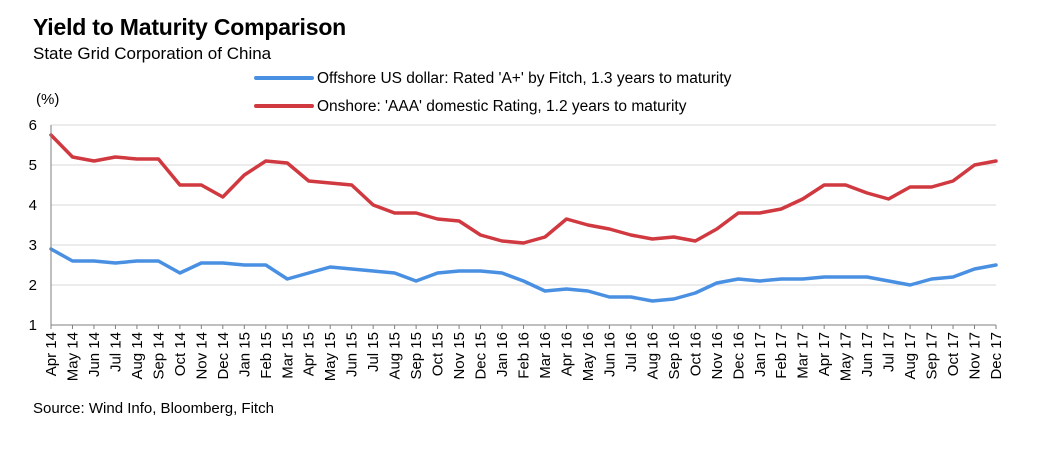 This screenshot has height=457, width=1047. I want to click on x-tick-label: Jan 17, so click(760, 354).